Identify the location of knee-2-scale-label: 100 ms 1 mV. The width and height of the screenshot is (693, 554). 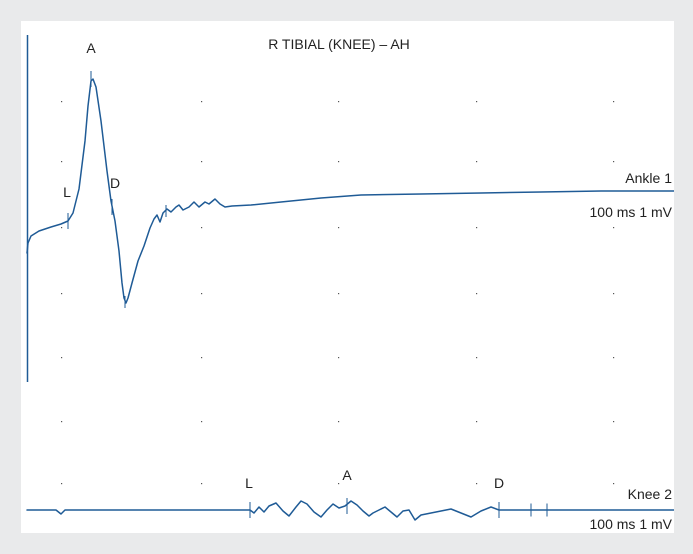
(631, 524).